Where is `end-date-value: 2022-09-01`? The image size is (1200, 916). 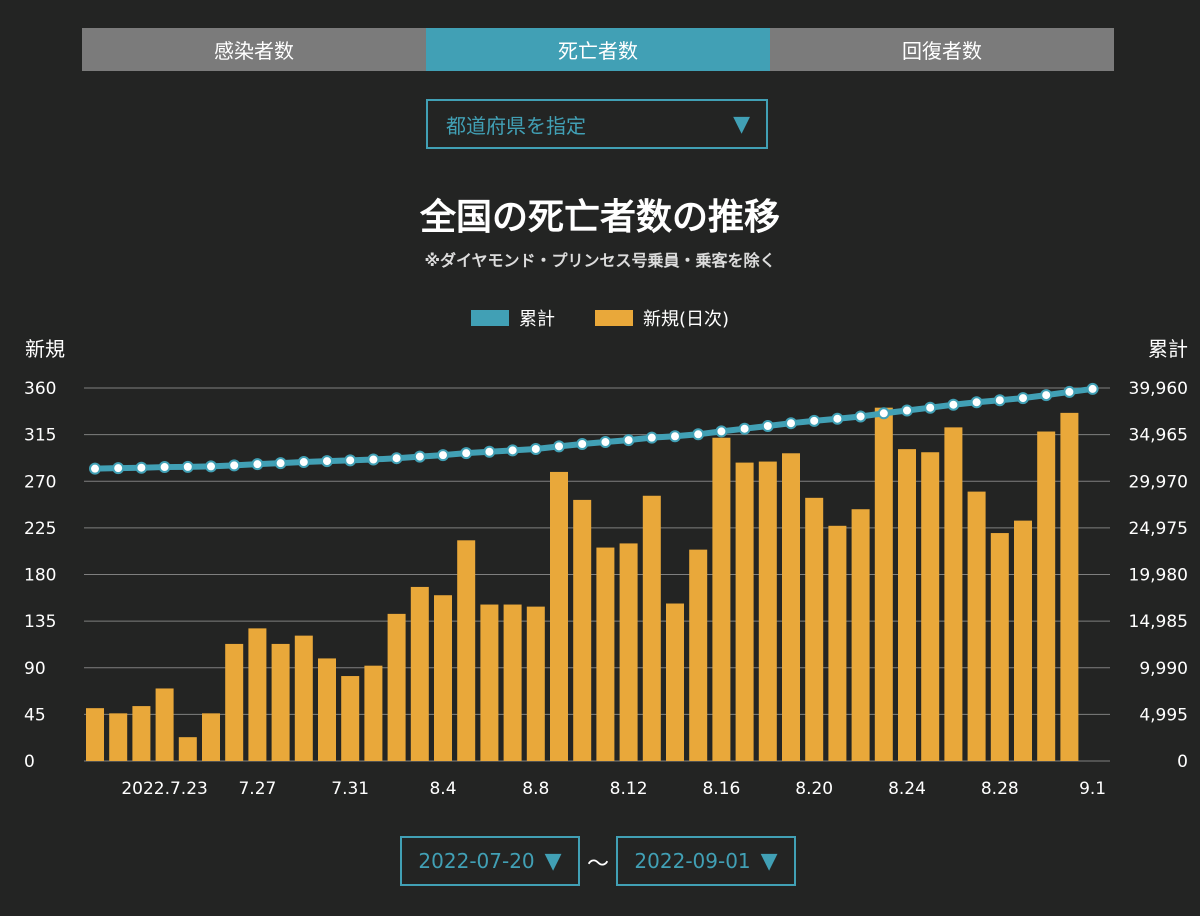
end-date-value: 2022-09-01 is located at coordinates (692, 861).